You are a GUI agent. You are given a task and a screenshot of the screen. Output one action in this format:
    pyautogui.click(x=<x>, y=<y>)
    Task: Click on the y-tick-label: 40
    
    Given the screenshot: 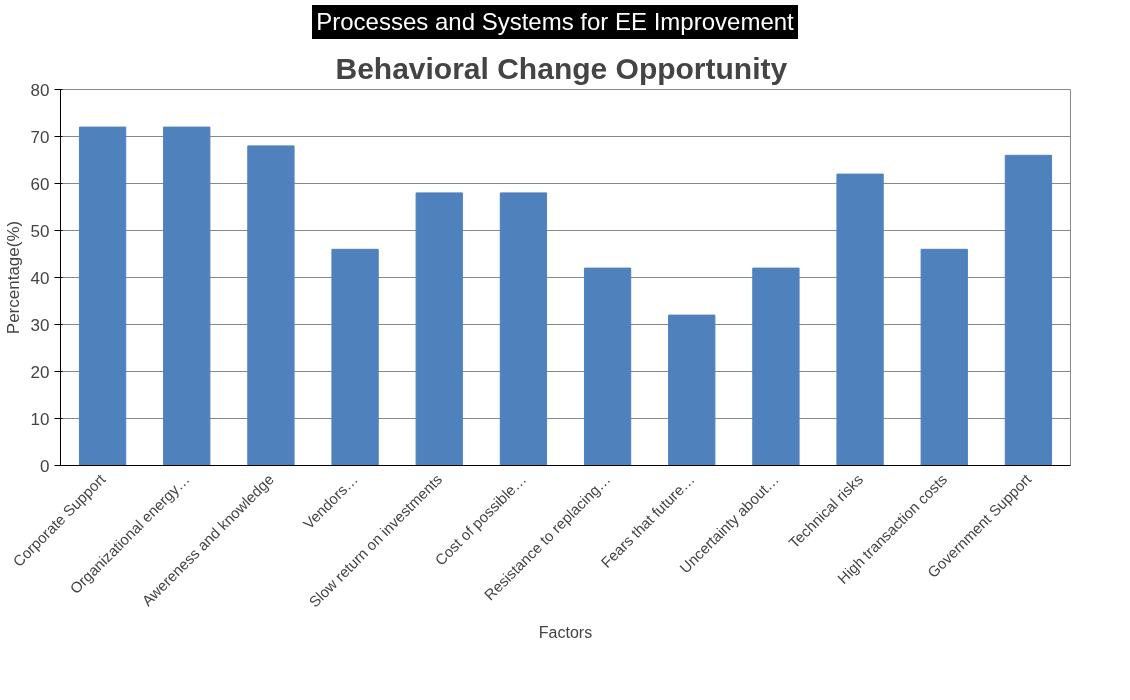 What is the action you would take?
    pyautogui.click(x=40, y=278)
    